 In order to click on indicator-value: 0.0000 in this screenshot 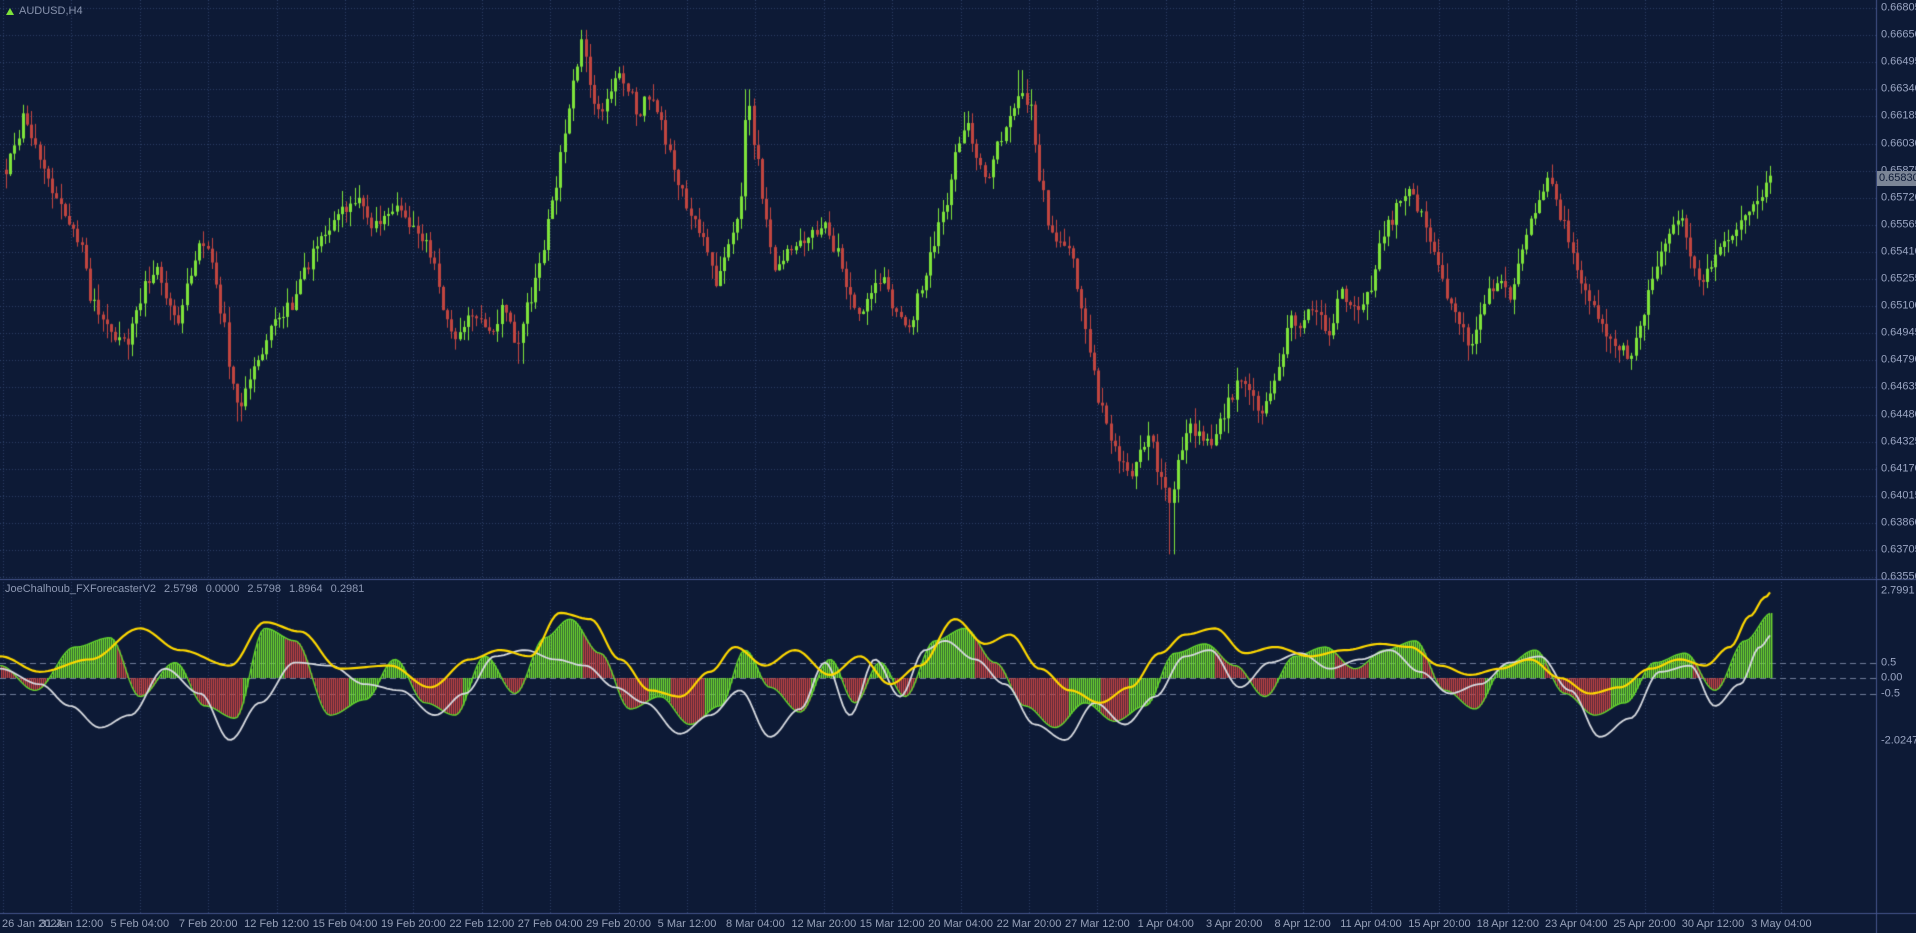, I will do `click(222, 589)`.